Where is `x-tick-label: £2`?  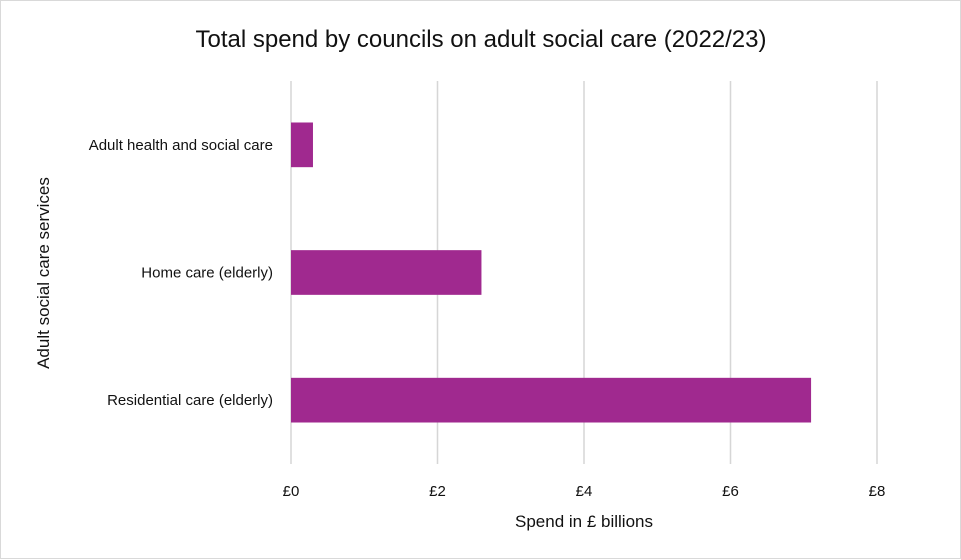 x-tick-label: £2 is located at coordinates (437, 491).